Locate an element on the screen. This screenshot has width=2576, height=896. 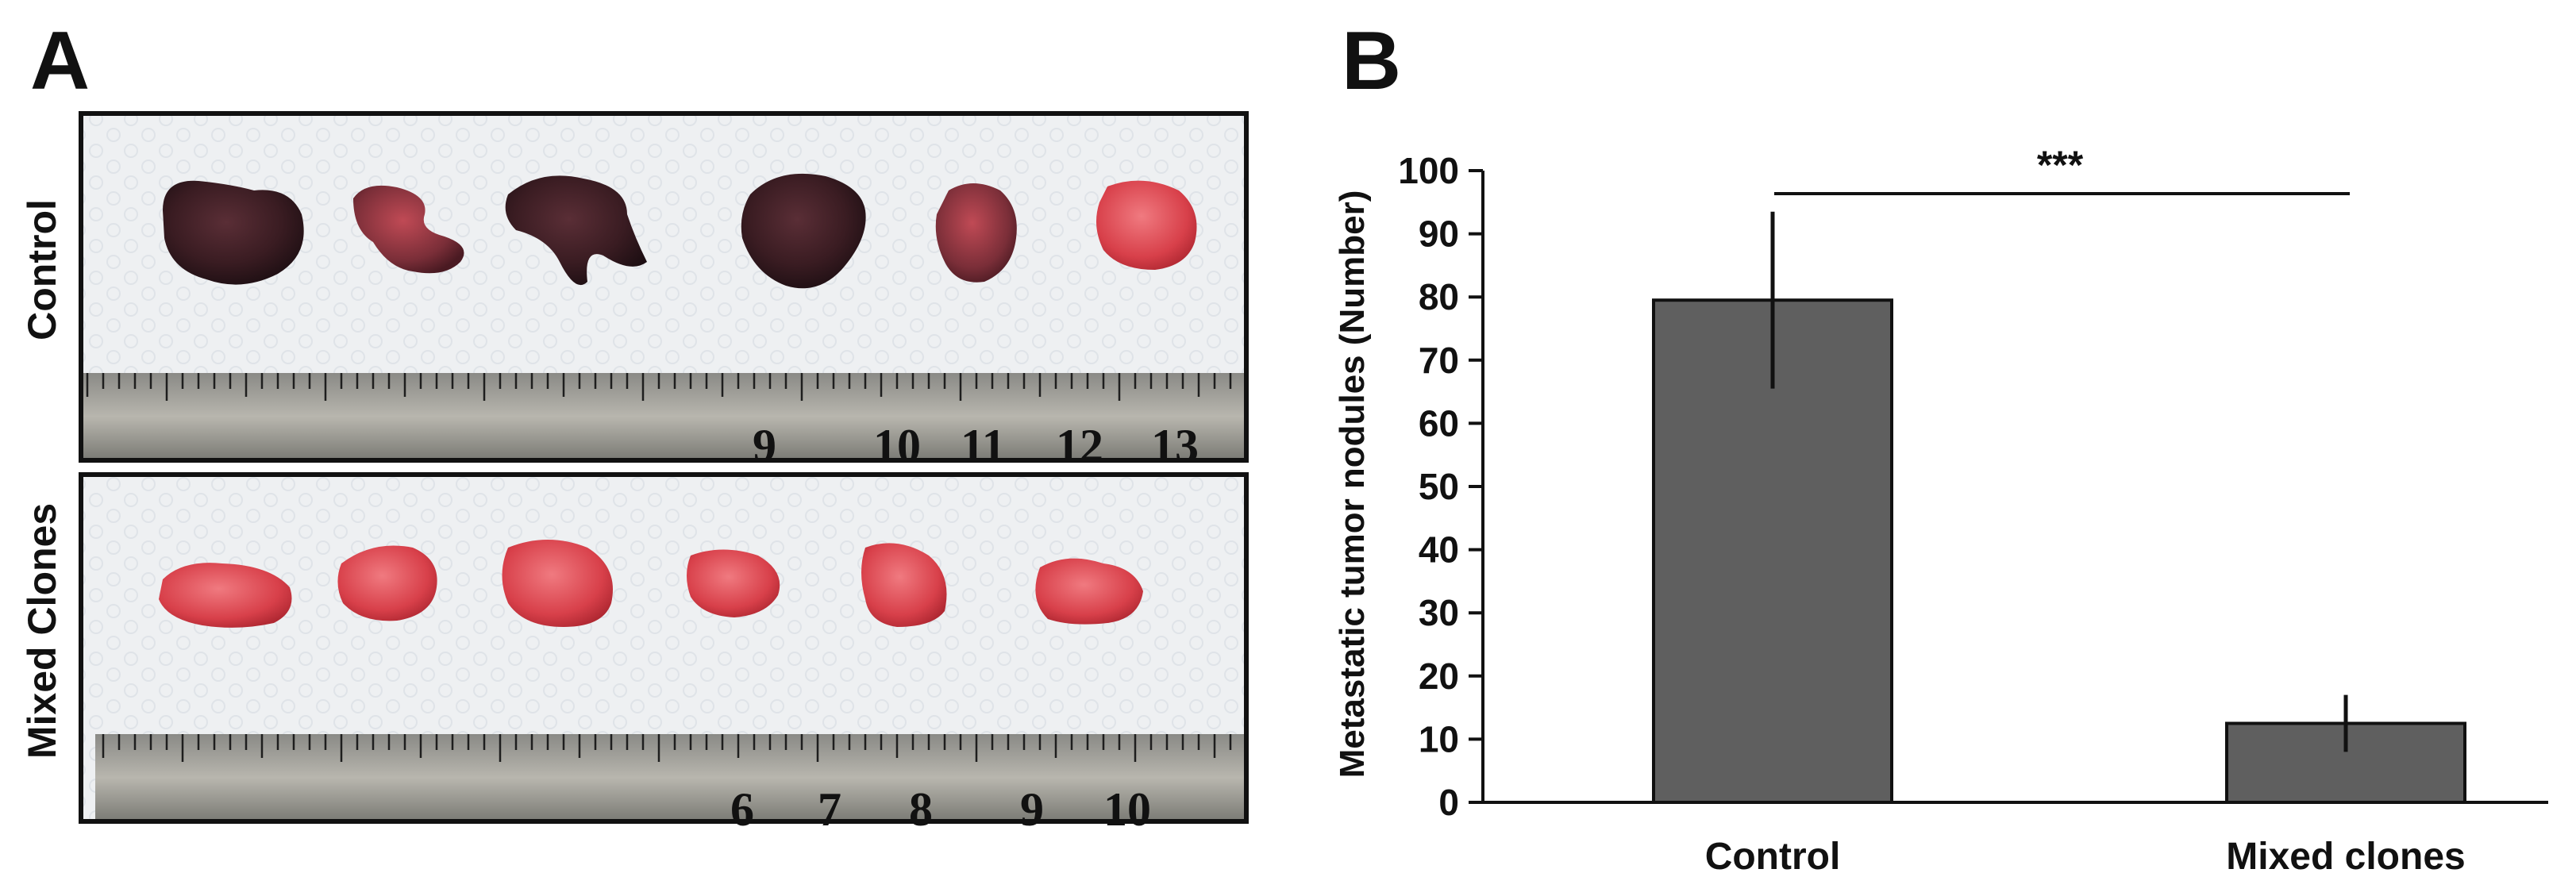
y-tick-label: 30 is located at coordinates (1439, 612).